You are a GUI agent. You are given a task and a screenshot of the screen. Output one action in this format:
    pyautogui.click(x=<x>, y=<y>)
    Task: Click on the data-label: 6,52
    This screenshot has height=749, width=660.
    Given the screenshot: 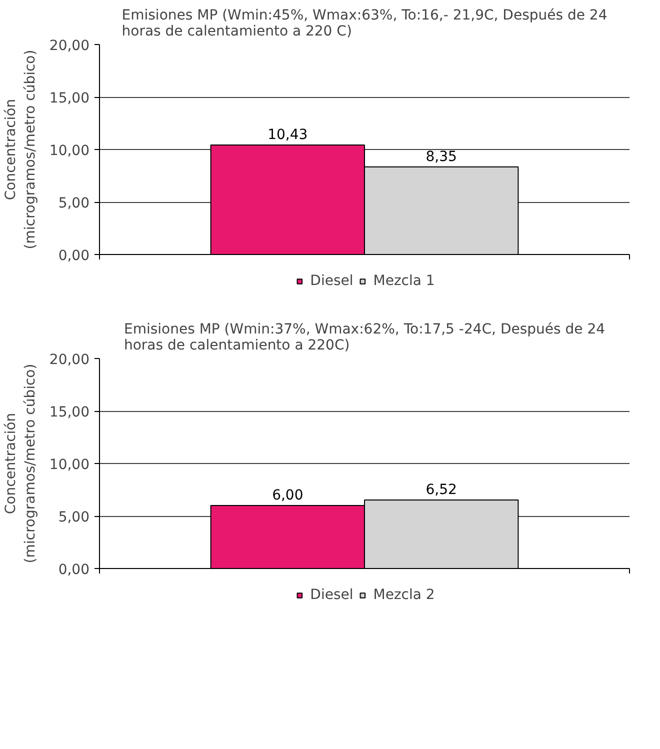 What is the action you would take?
    pyautogui.click(x=441, y=490)
    